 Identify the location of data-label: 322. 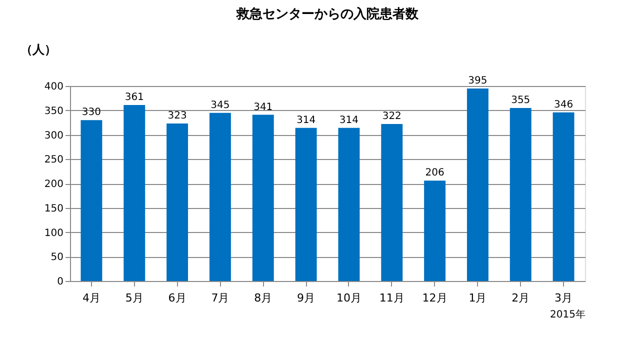
(392, 116).